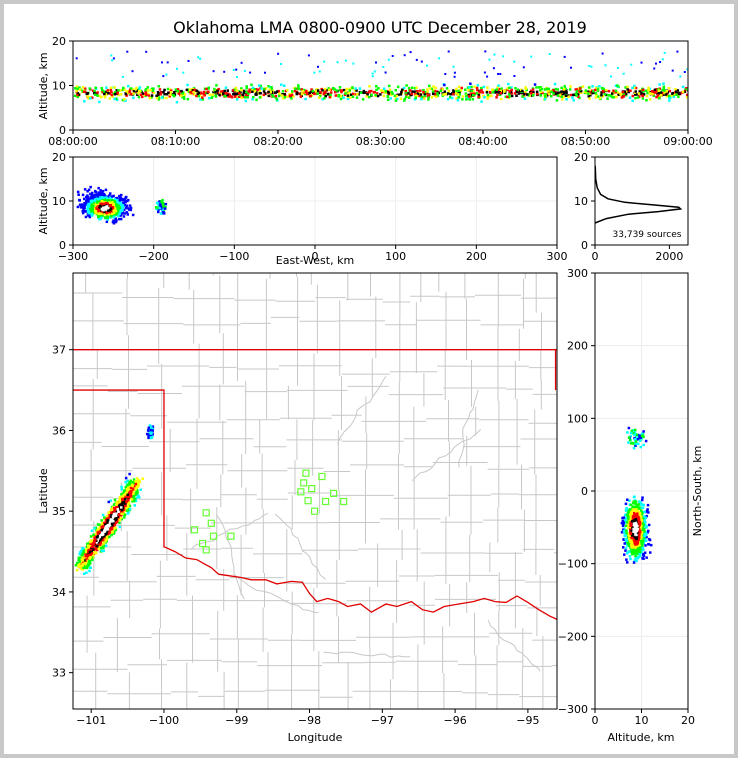 The image size is (738, 758). I want to click on road-line, so click(276, 593).